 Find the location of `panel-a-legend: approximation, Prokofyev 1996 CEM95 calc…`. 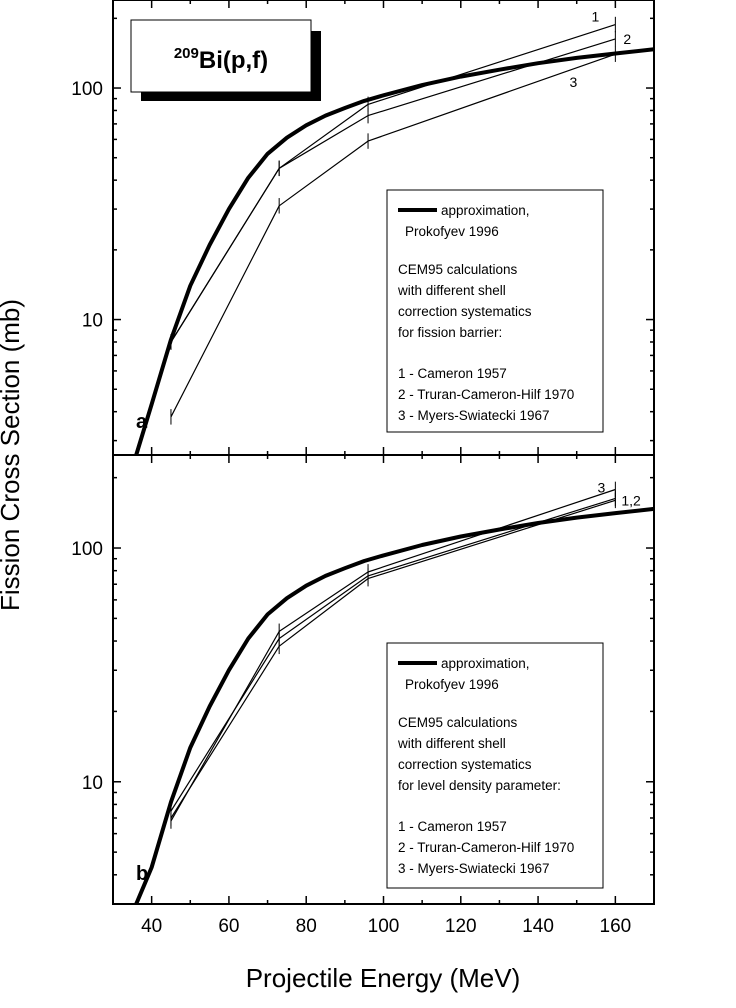

panel-a-legend: approximation, Prokofyev 1996 CEM95 calc… is located at coordinates (495, 311).